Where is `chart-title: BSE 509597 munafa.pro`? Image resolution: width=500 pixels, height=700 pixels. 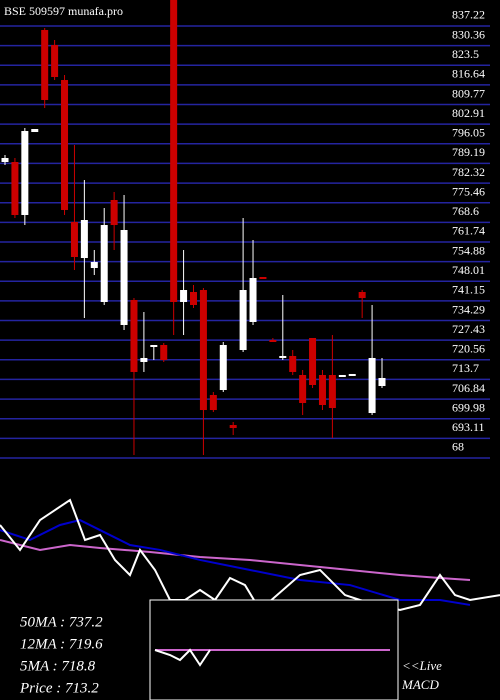 chart-title: BSE 509597 munafa.pro is located at coordinates (63, 11).